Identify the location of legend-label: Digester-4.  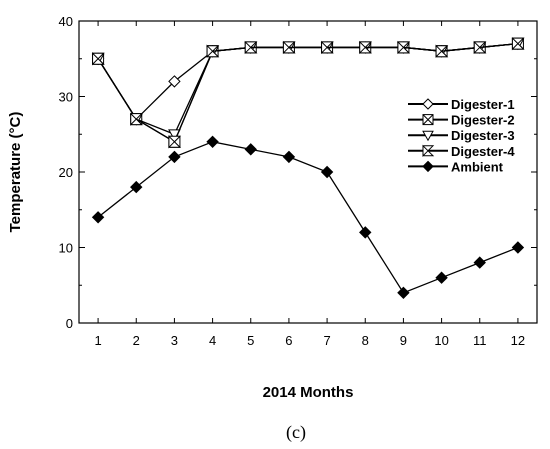
(483, 151).